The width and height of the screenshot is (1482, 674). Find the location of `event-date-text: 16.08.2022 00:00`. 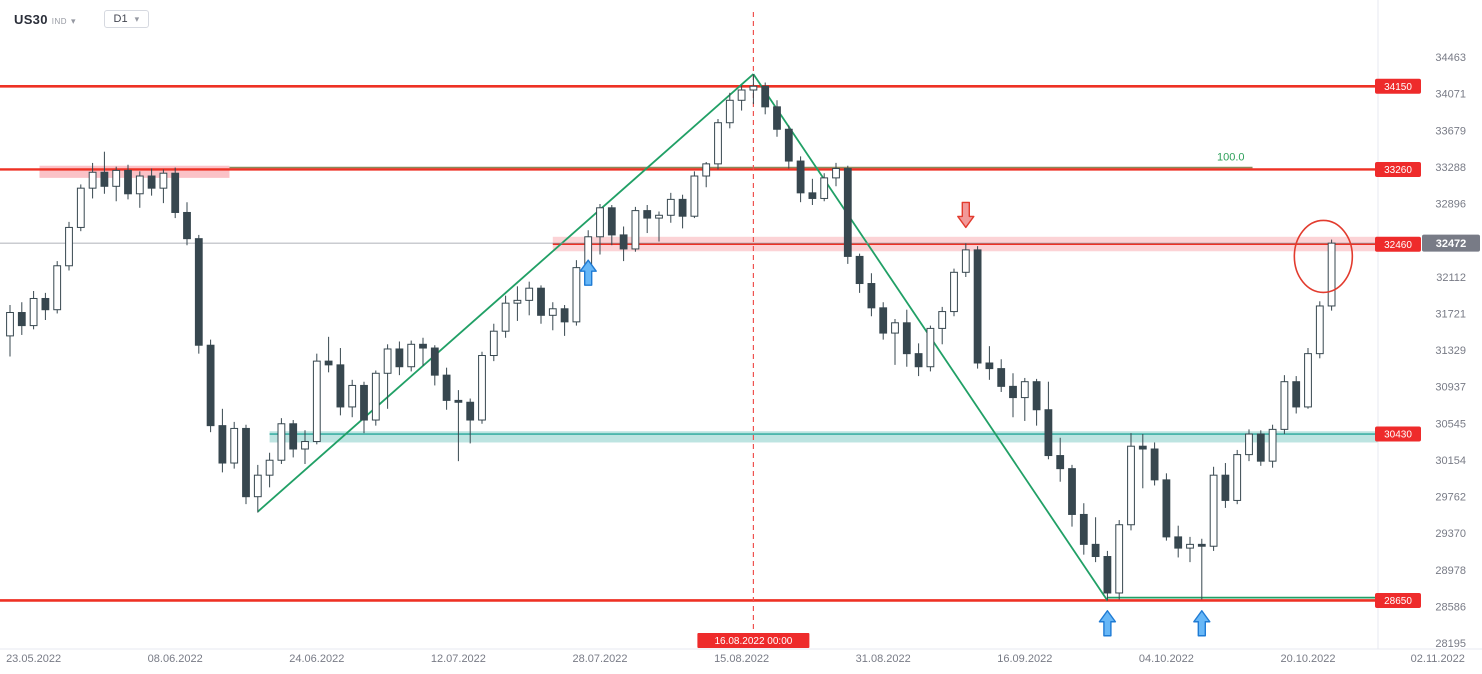

event-date-text: 16.08.2022 00:00 is located at coordinates (753, 641).